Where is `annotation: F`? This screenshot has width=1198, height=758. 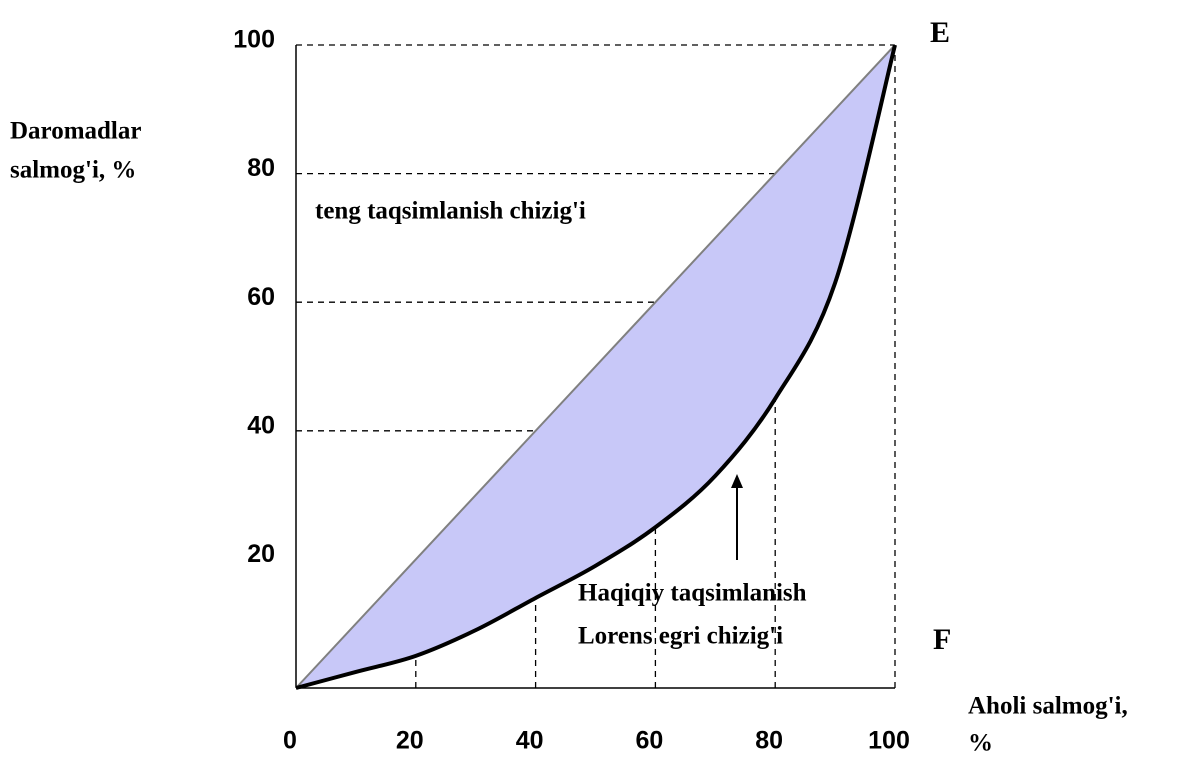 annotation: F is located at coordinates (942, 639).